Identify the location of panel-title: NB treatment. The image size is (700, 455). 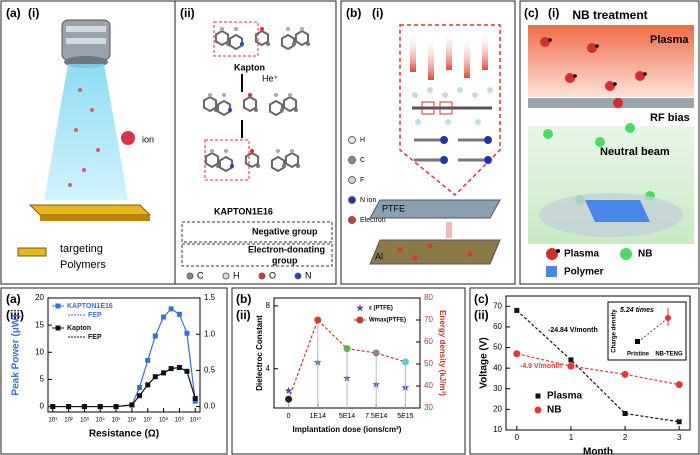
(609, 15).